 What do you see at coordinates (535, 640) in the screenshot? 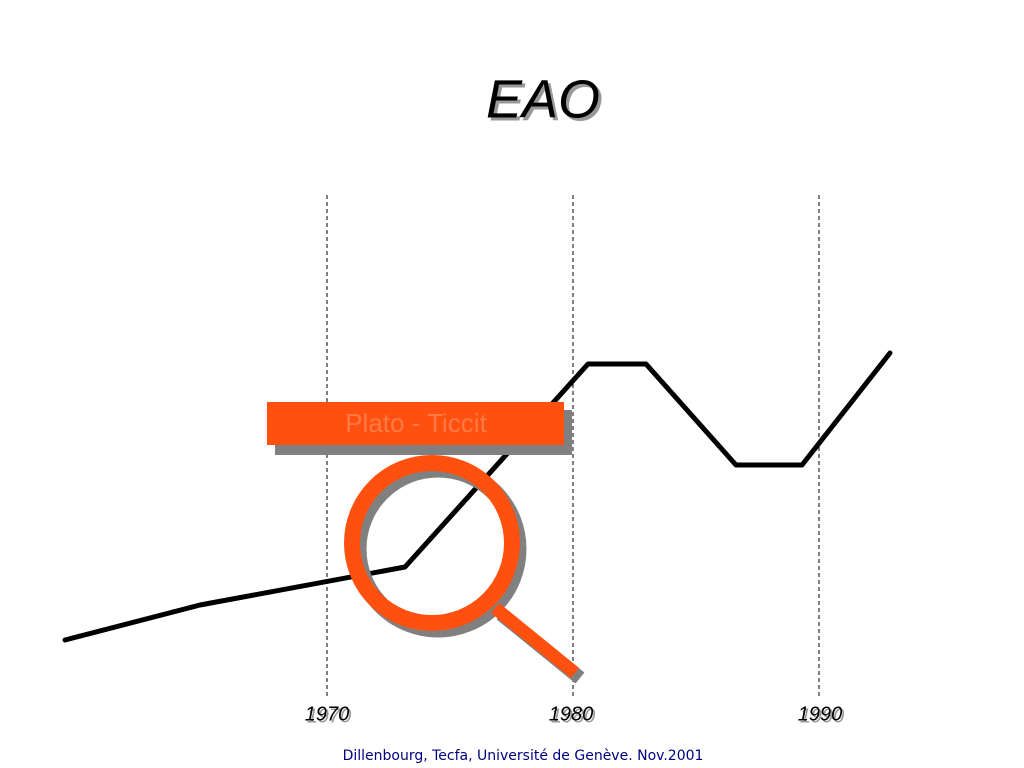
I see `magnifier-handle` at bounding box center [535, 640].